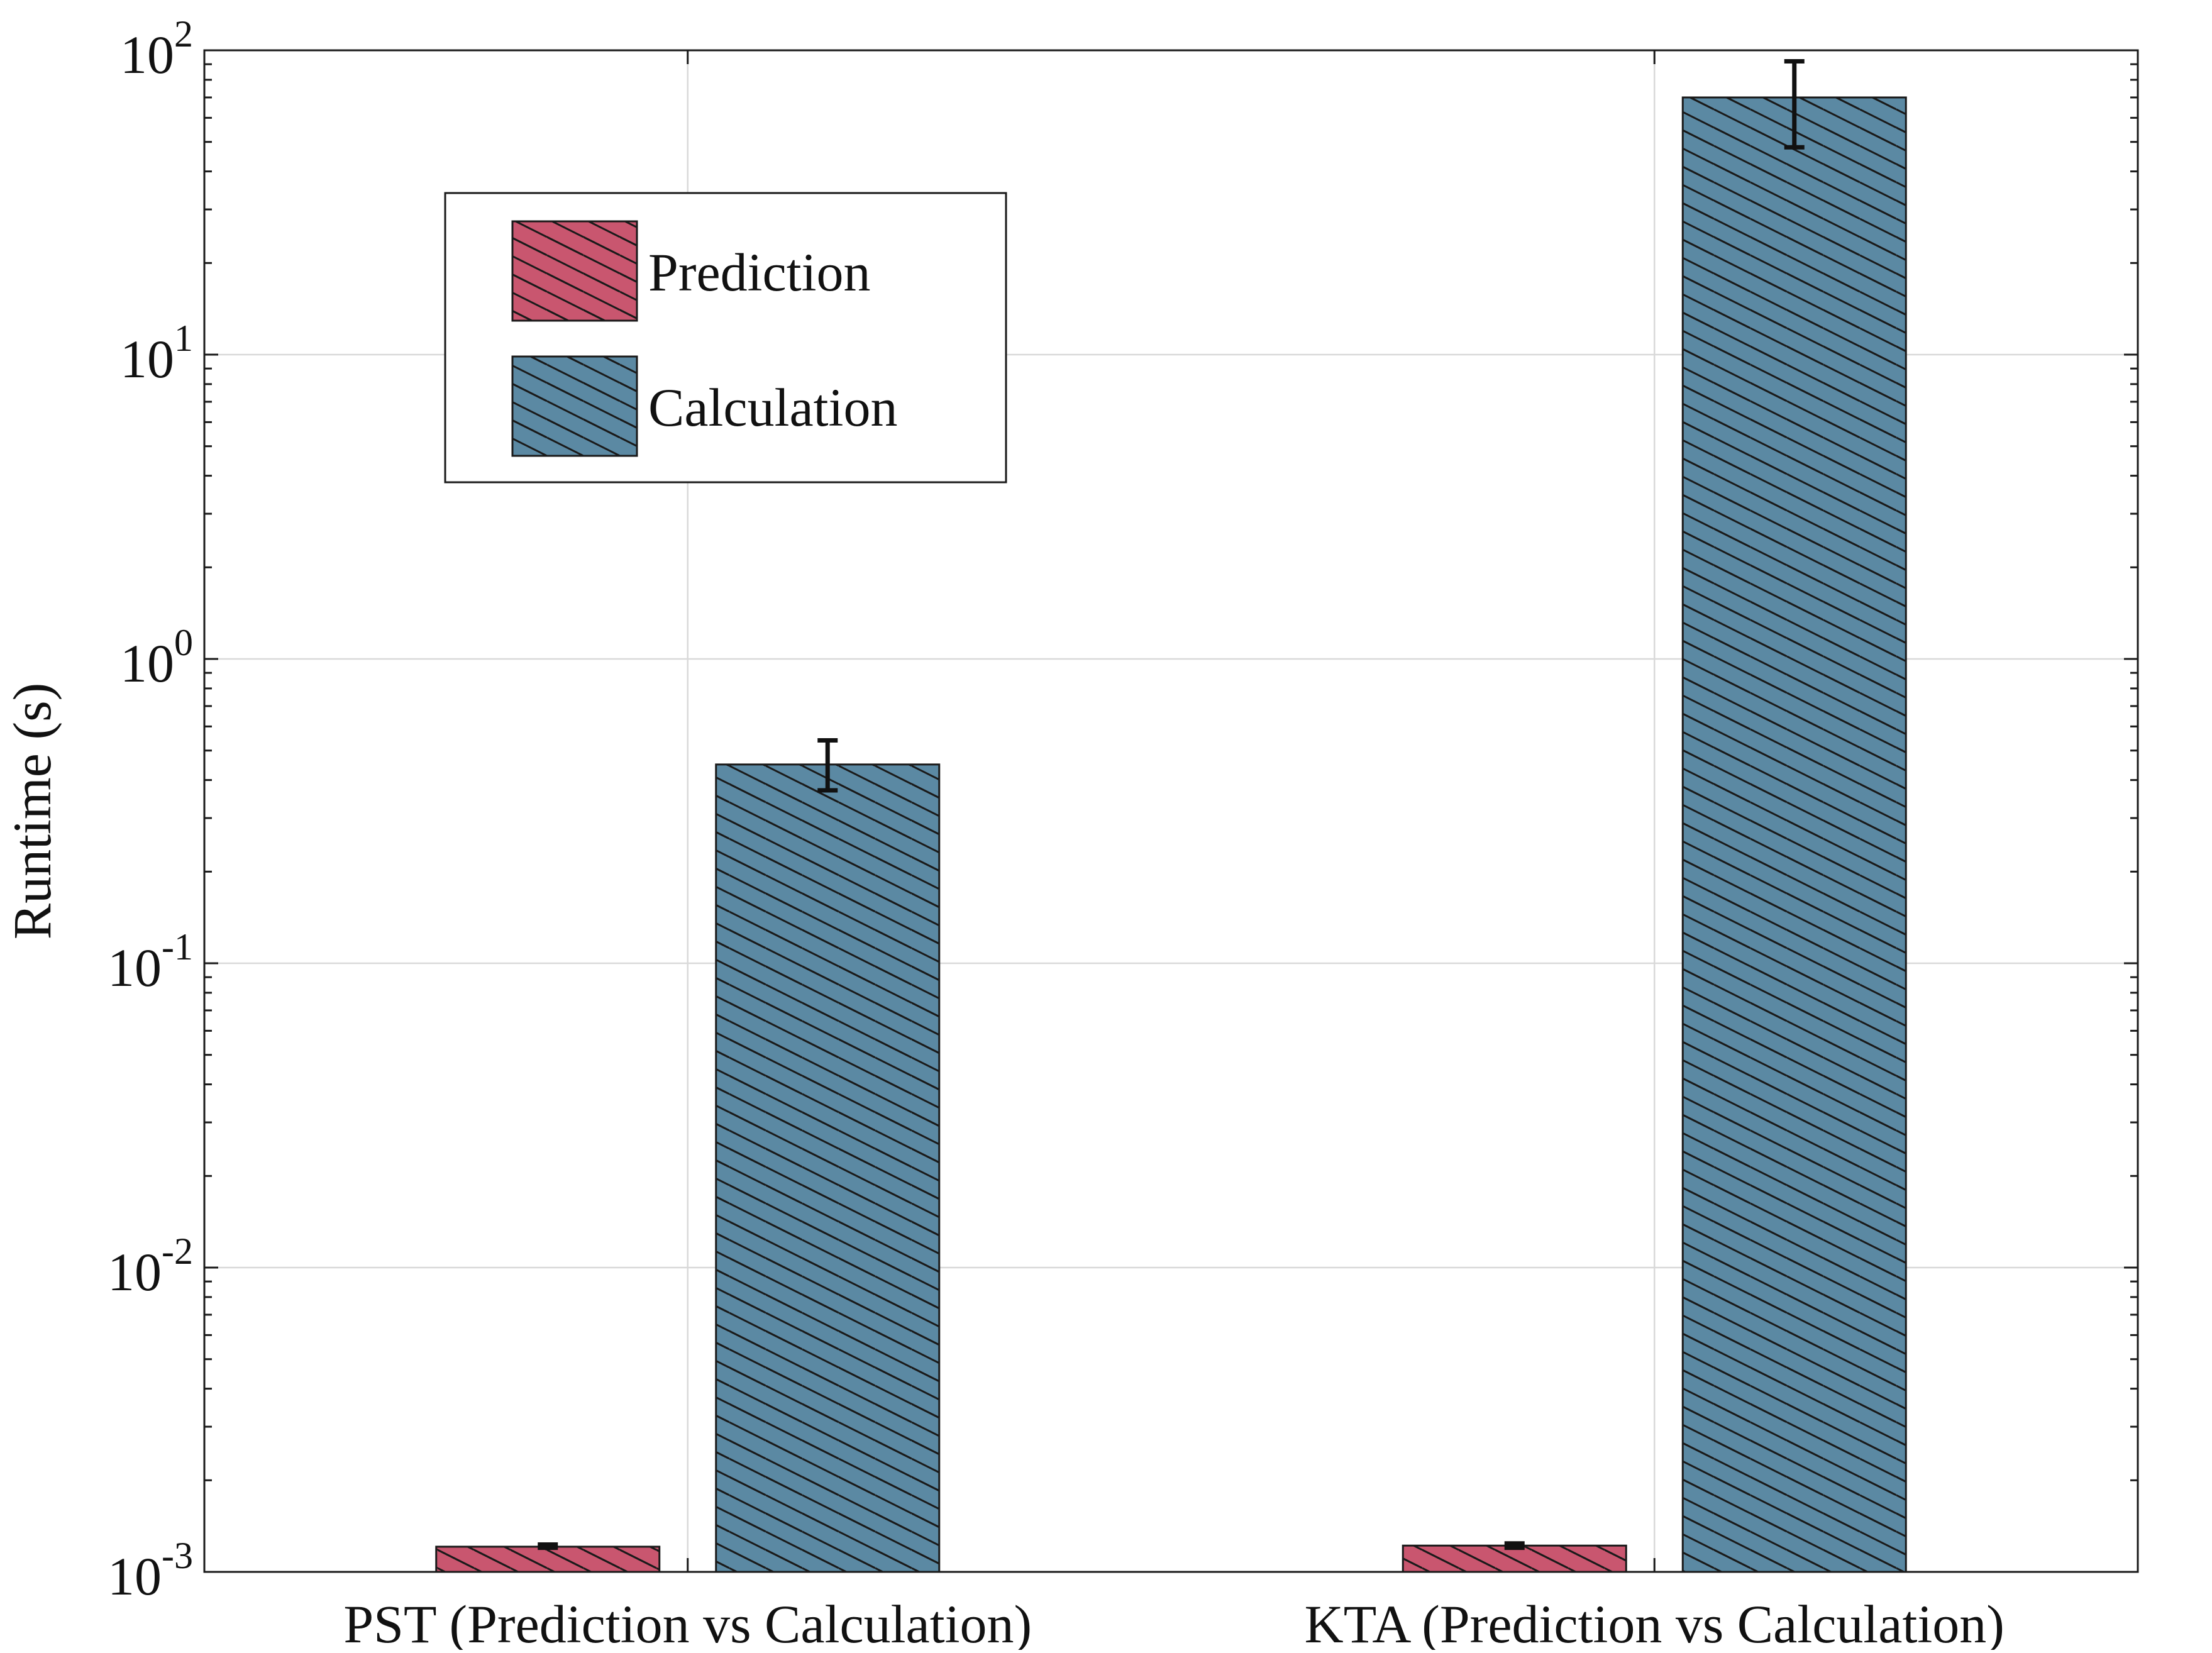 This screenshot has width=2212, height=1653. Describe the element at coordinates (1655, 1622) in the screenshot. I see `x-category-label: KTA (Prediction vs Calculation)` at that location.